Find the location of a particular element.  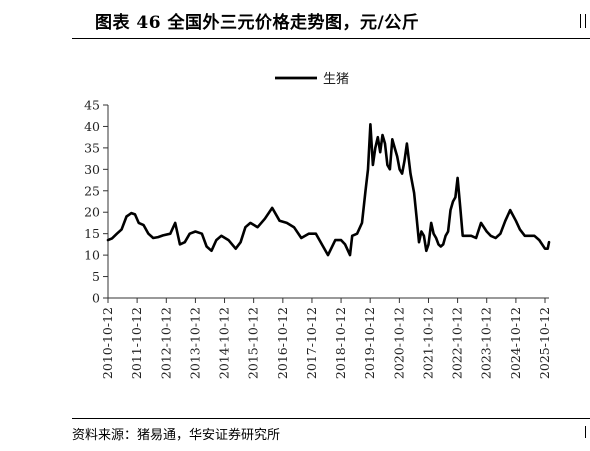

x-tick-label: 2020-10-12 is located at coordinates (398, 343).